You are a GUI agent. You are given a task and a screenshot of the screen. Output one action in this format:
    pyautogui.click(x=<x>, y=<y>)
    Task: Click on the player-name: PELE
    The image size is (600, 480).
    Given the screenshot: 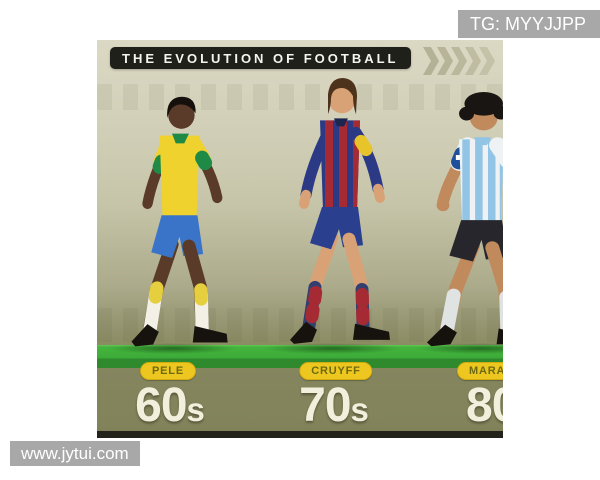 What is the action you would take?
    pyautogui.click(x=168, y=371)
    